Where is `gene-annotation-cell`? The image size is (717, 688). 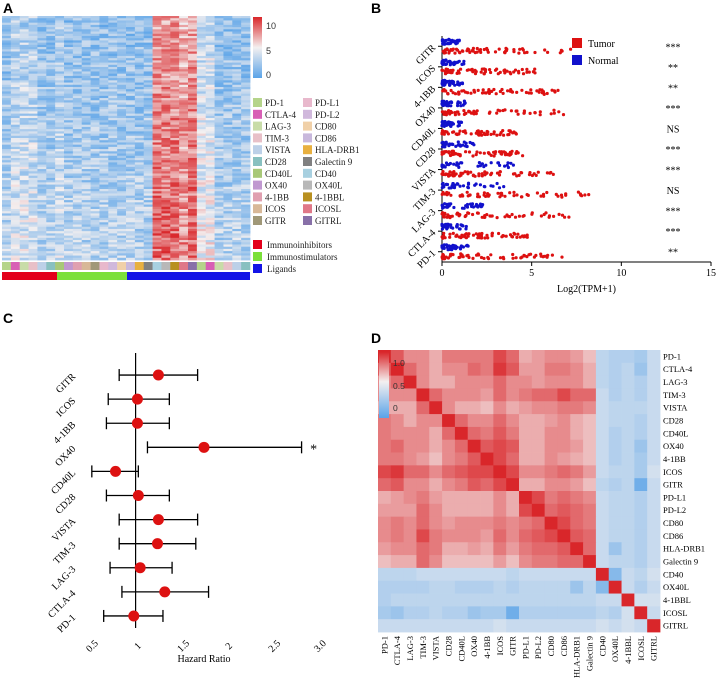 gene-annotation-cell is located at coordinates (175, 266).